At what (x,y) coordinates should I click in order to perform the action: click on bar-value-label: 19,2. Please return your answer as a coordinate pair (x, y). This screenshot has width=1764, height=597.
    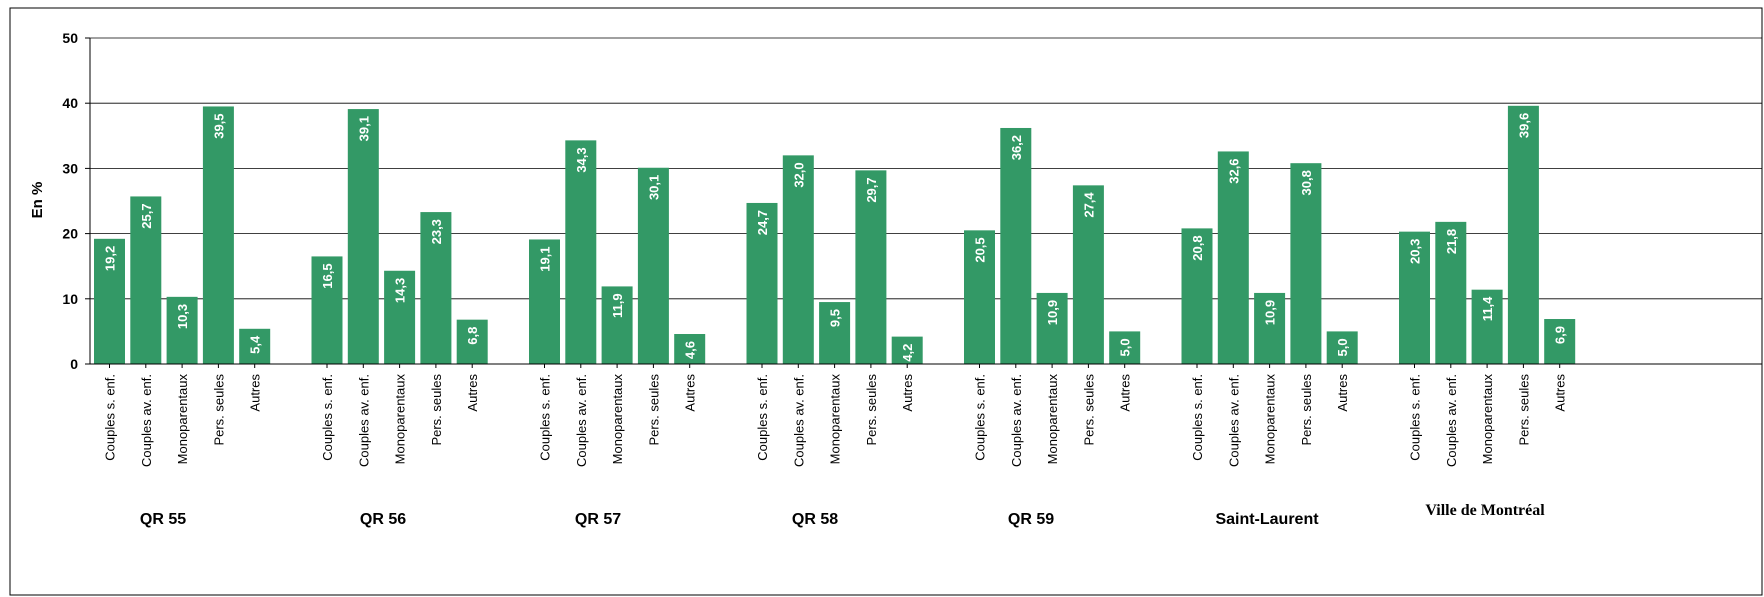
    Looking at the image, I should click on (110, 258).